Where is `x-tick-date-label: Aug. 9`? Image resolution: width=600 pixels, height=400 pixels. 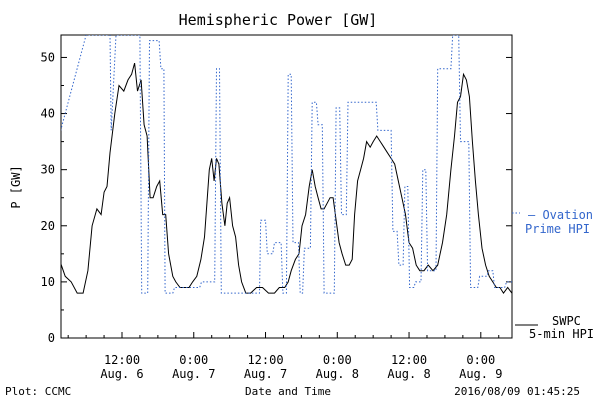
x-tick-date-label: Aug. 9 is located at coordinates (480, 374).